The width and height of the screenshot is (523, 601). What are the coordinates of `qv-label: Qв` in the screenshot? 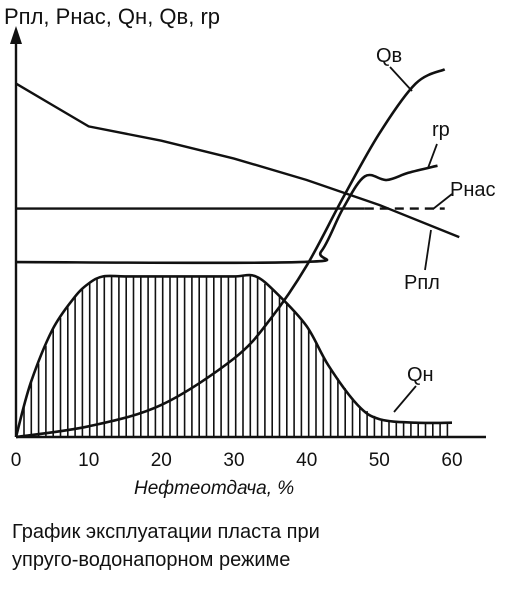 It's located at (389, 56).